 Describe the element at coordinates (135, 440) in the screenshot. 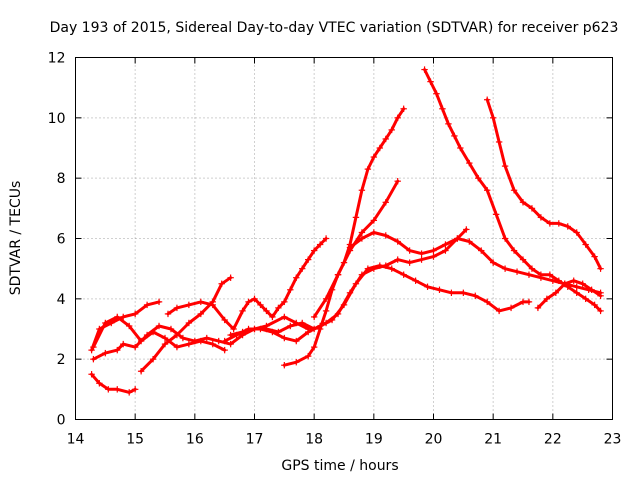

I see `x-tick-label: 15` at that location.